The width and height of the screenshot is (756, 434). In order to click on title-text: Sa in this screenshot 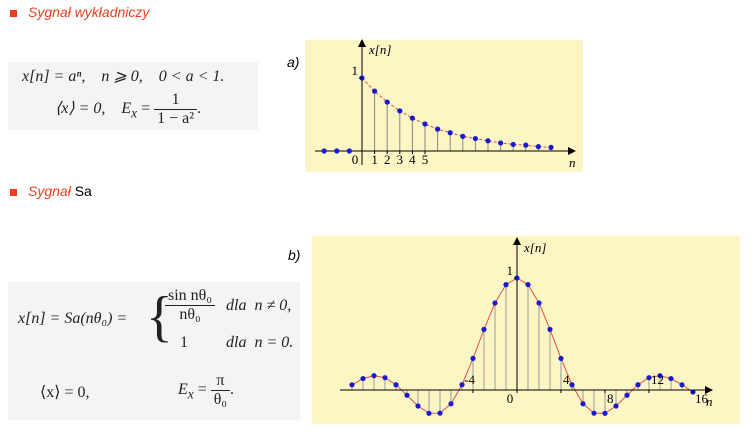, I will do `click(83, 191)`.